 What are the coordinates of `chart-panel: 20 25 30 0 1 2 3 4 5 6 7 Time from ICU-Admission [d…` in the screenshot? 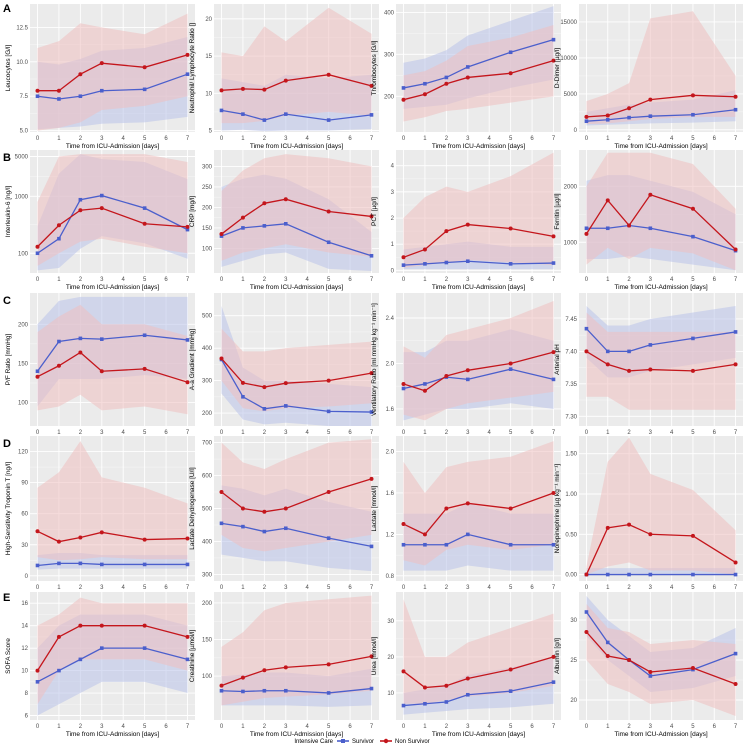 It's located at (648, 665).